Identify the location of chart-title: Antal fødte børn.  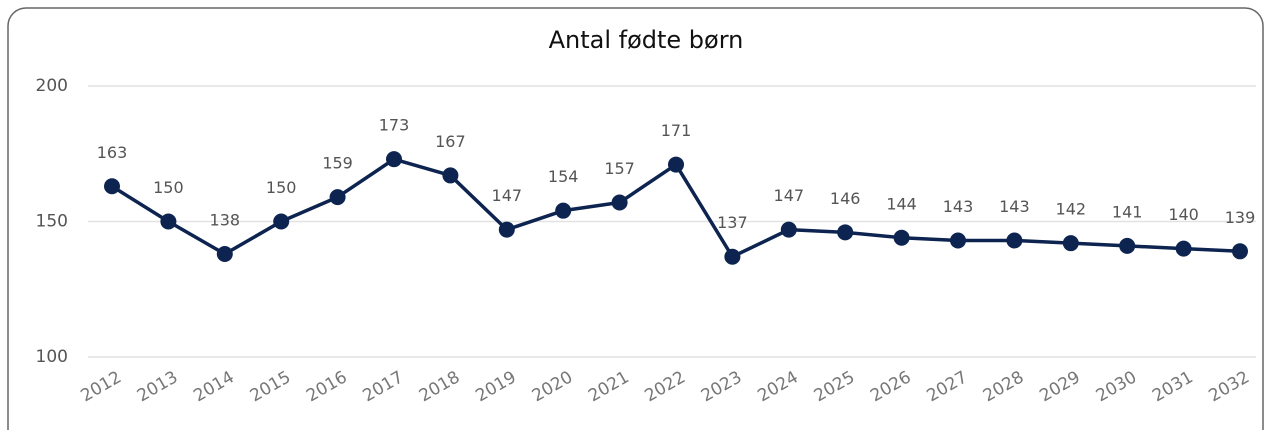
(646, 40).